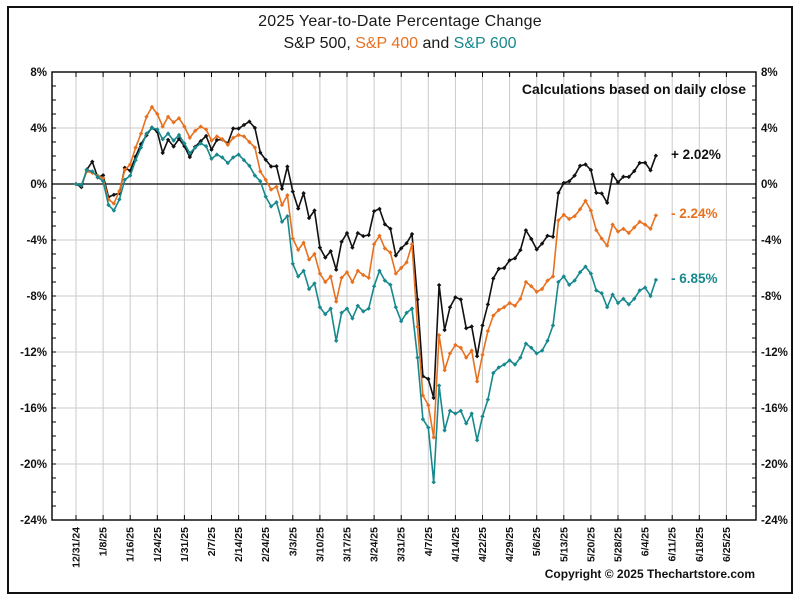  I want to click on y-tick-label-right: -4%, so click(771, 241).